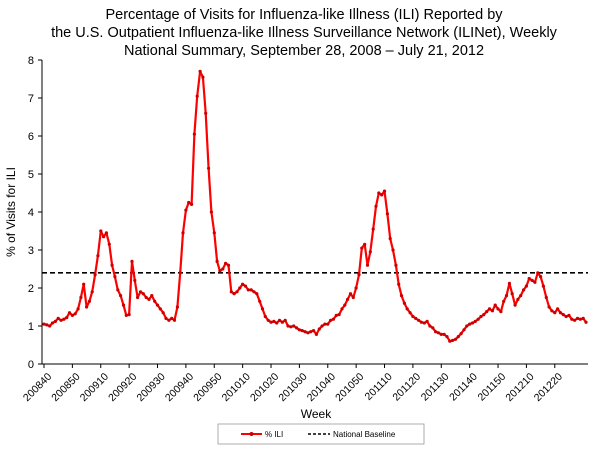  I want to click on y-tick-label: 7, so click(31, 99).